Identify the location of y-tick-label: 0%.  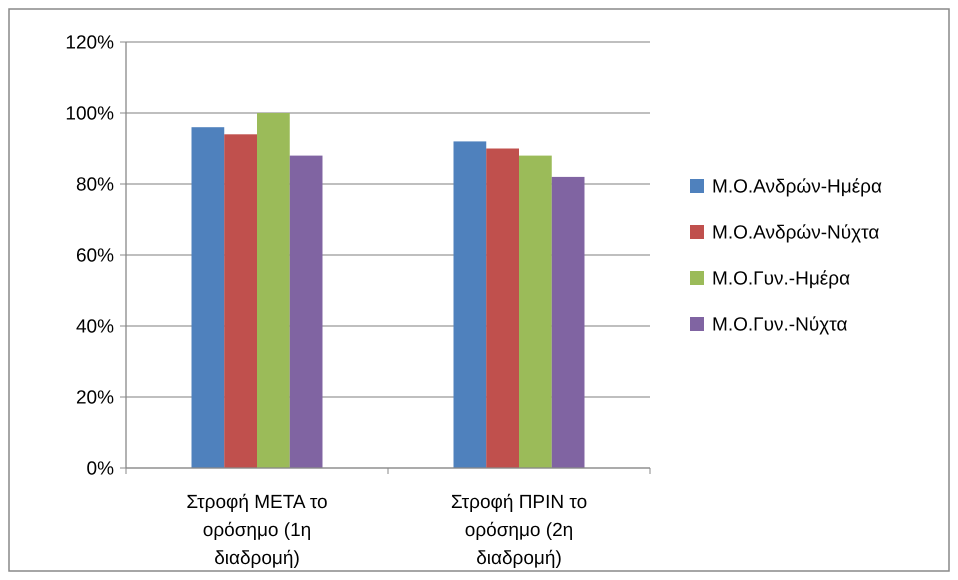
(100, 469).